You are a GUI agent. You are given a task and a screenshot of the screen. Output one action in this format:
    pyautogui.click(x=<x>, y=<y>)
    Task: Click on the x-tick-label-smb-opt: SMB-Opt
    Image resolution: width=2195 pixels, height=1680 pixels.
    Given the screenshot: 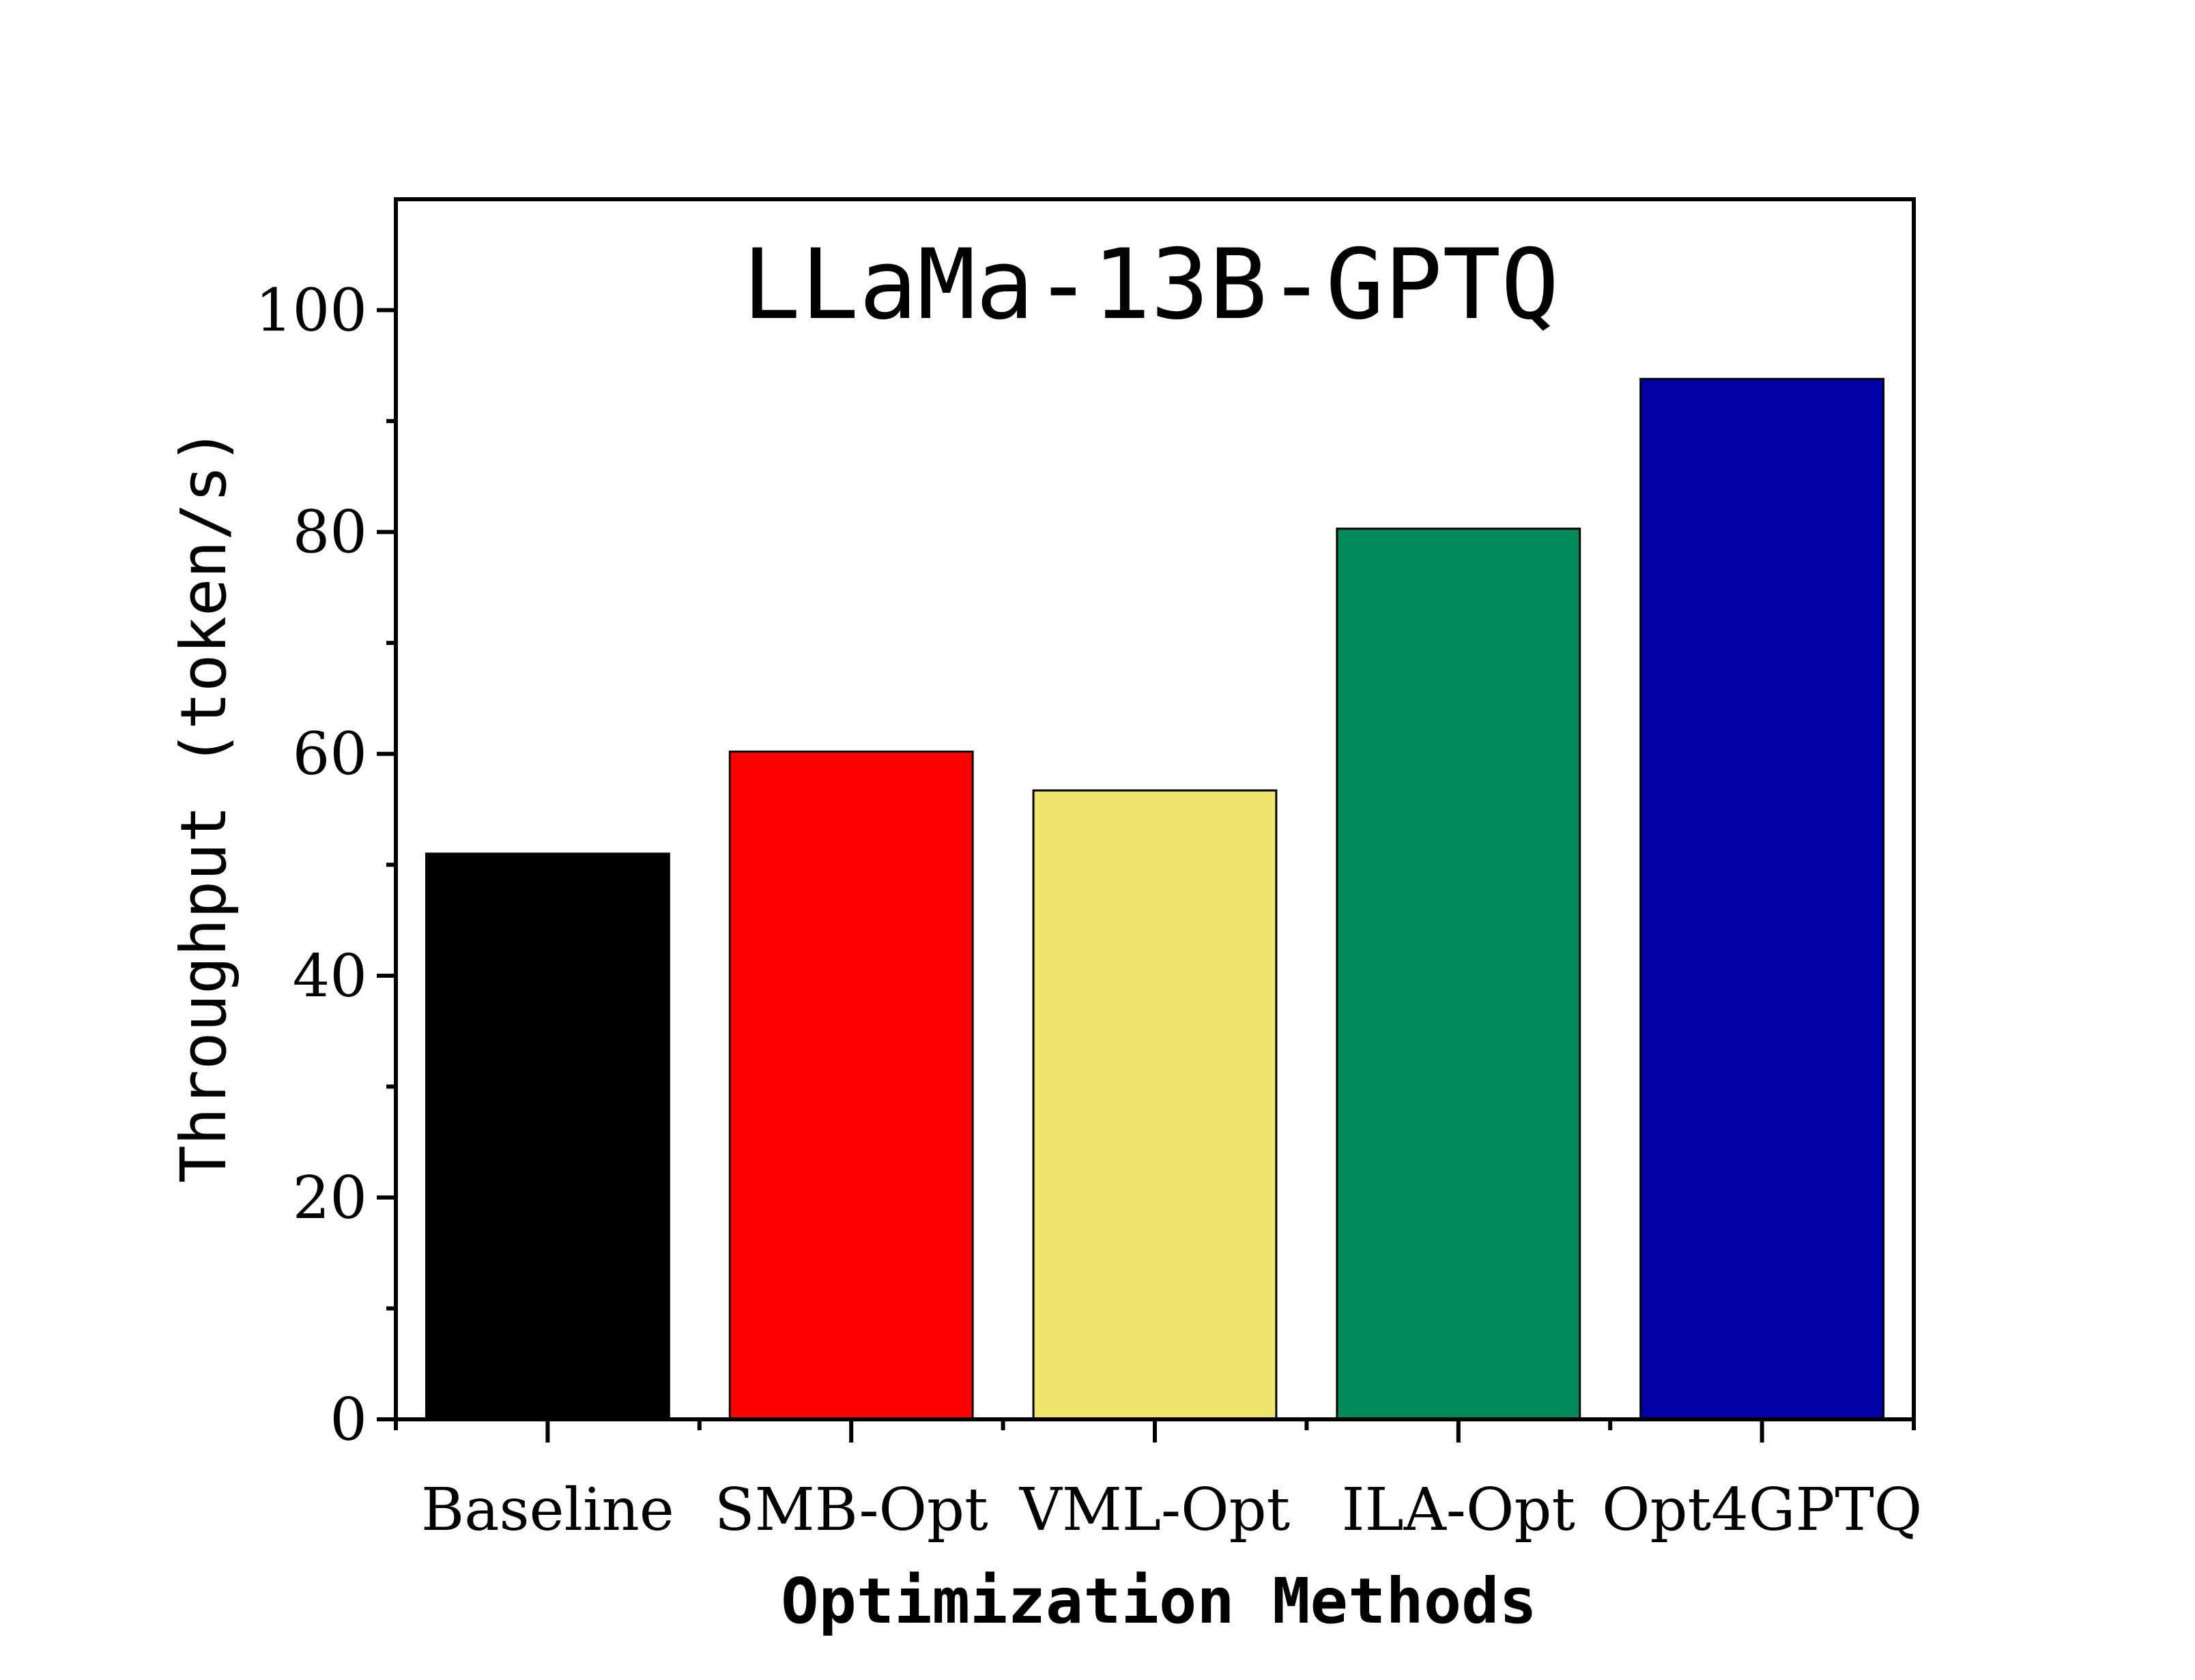 What is the action you would take?
    pyautogui.click(x=852, y=1510)
    